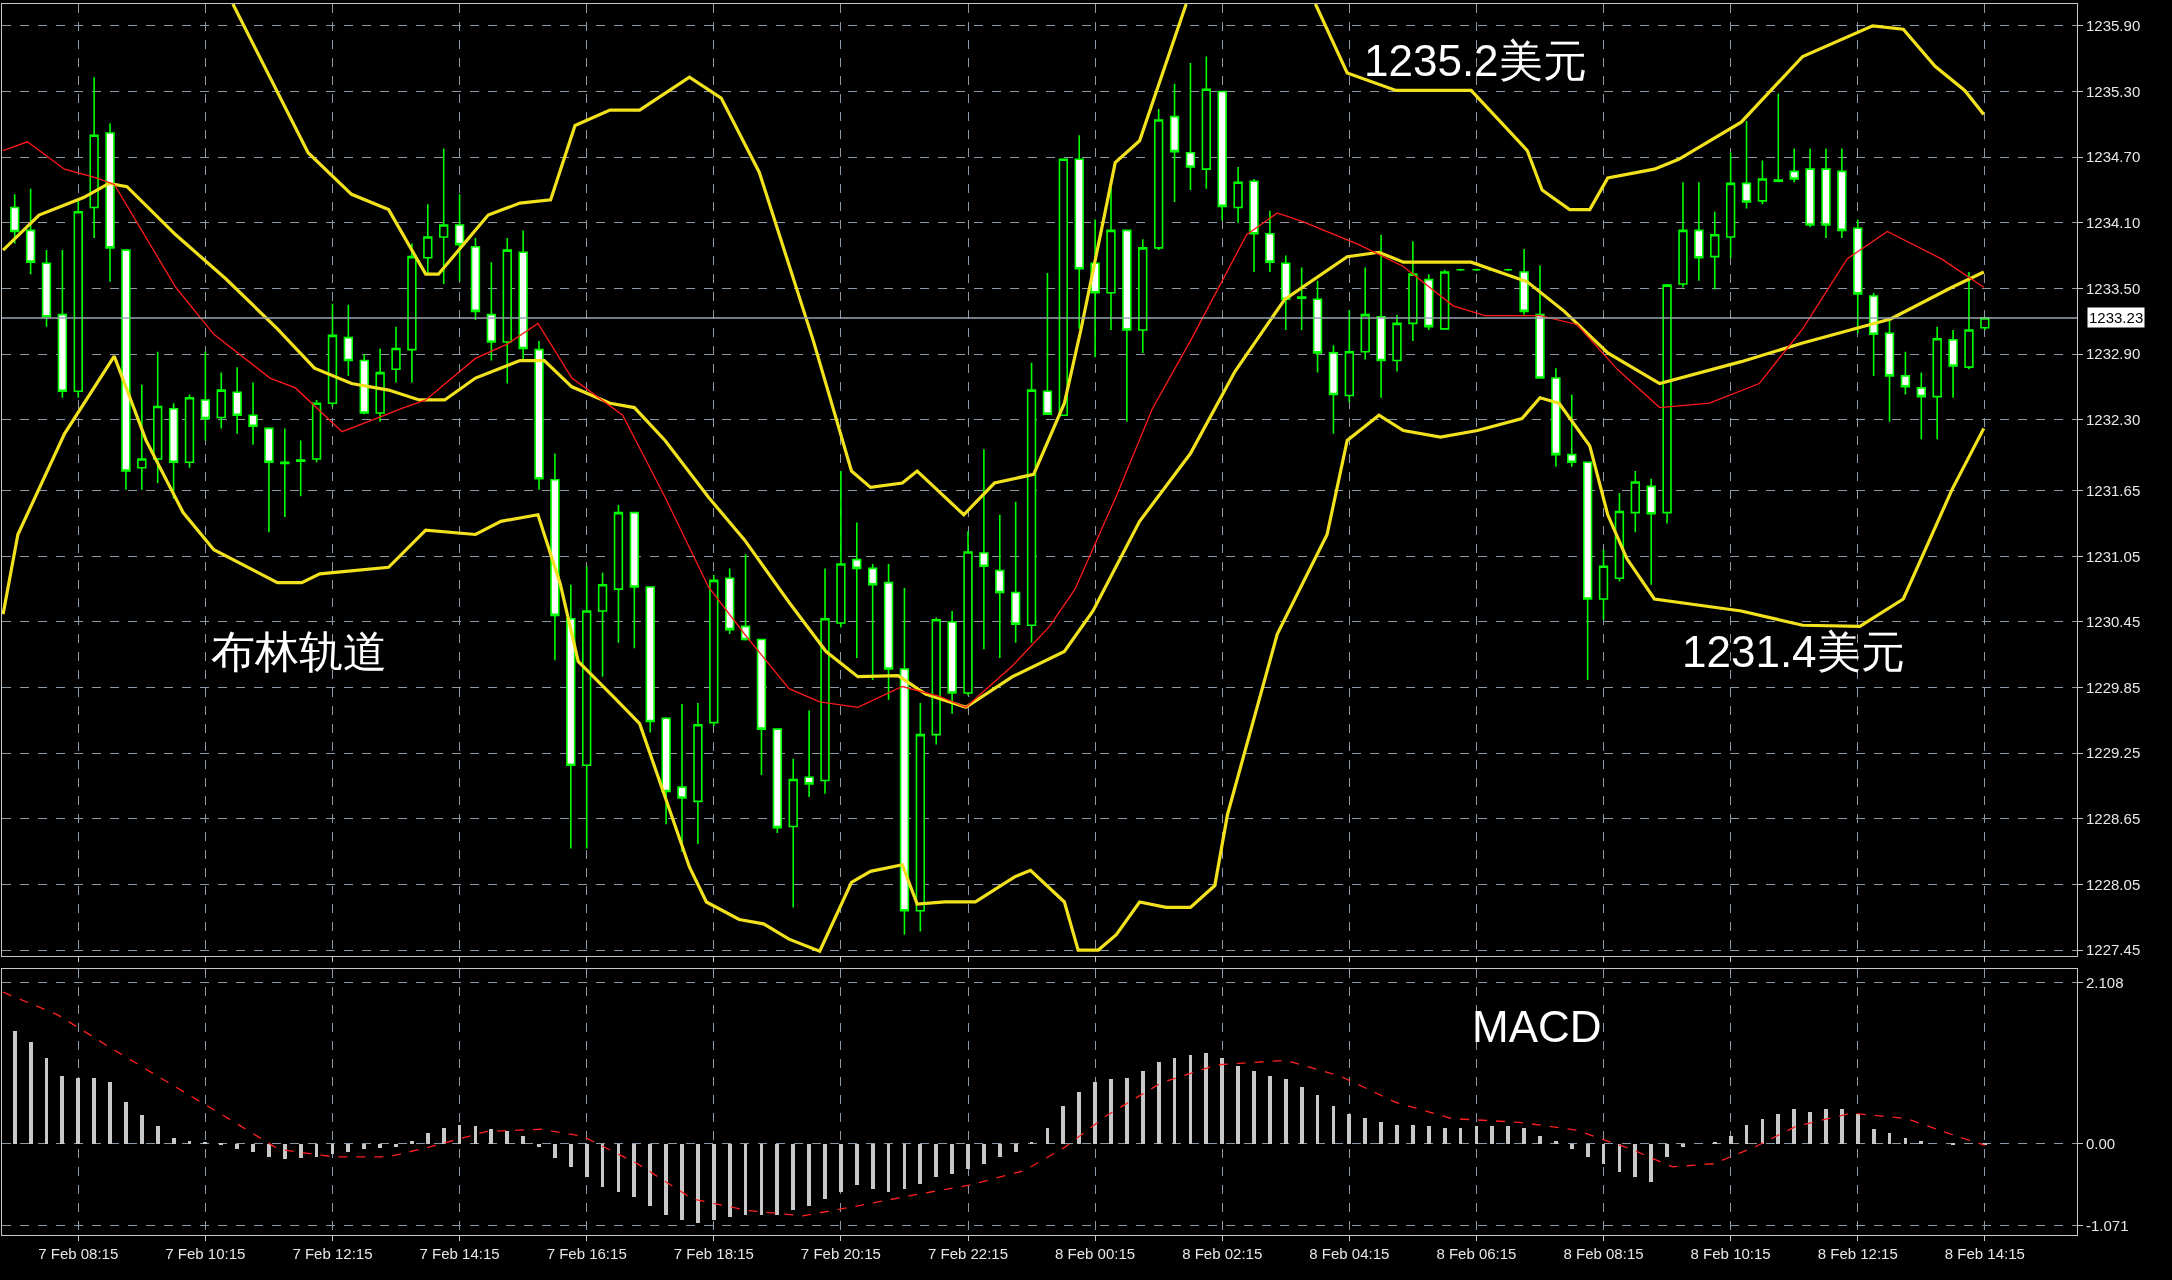  What do you see at coordinates (713, 1253) in the screenshot?
I see `x-tick-label: 7 Feb 18:15` at bounding box center [713, 1253].